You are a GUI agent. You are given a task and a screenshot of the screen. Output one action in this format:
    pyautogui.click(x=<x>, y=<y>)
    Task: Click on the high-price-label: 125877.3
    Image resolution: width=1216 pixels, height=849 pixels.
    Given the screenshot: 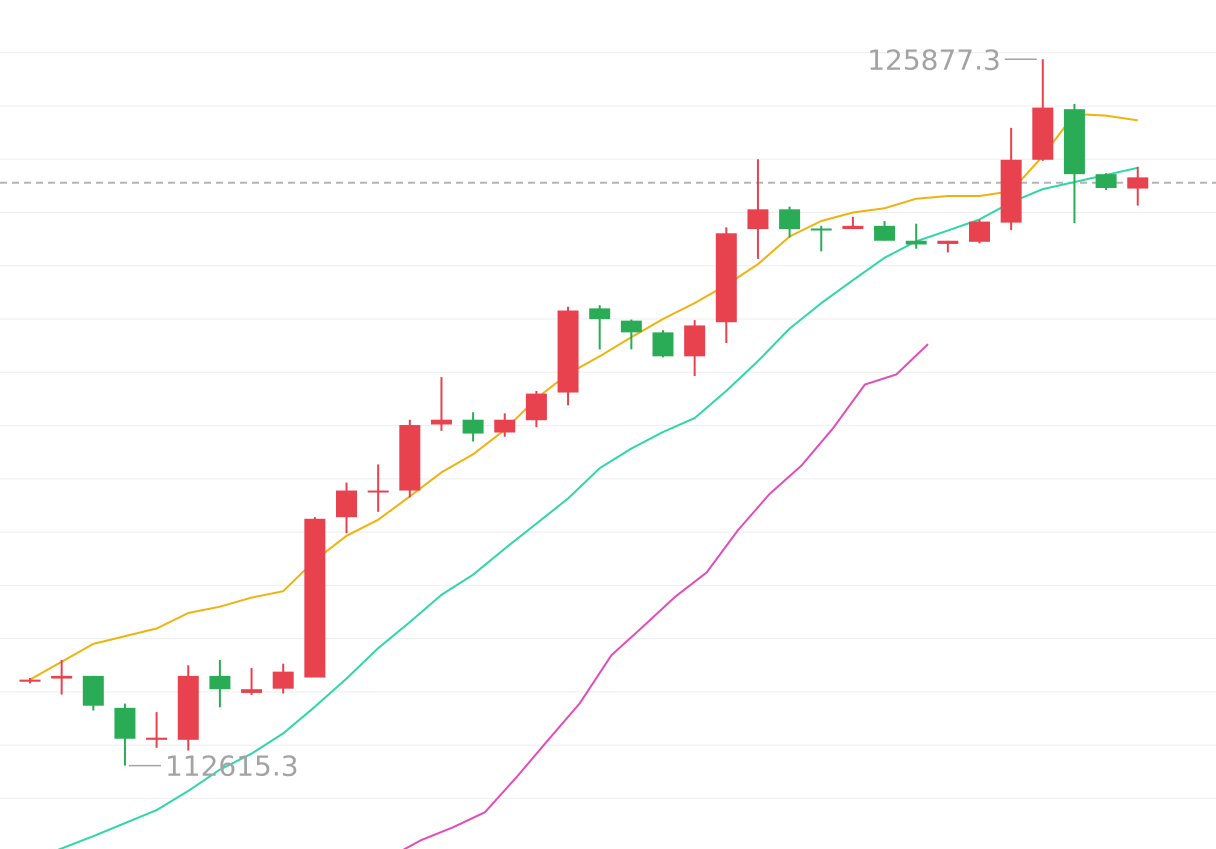 What is the action you would take?
    pyautogui.click(x=934, y=59)
    